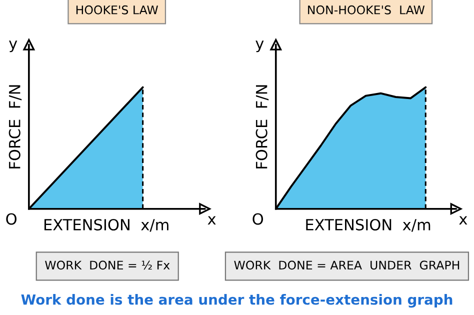 Image resolution: width=474 pixels, height=315 pixels. I want to click on text: WORK DONE = ½ Fx, so click(107, 265).